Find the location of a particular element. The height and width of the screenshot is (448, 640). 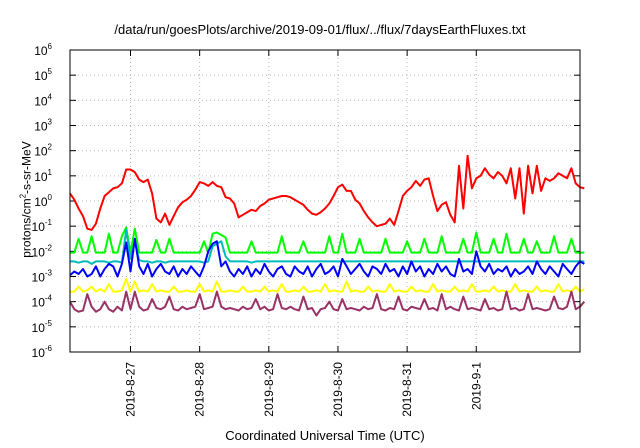

y-tick-label: 10⁻¹ is located at coordinates (42, 226).